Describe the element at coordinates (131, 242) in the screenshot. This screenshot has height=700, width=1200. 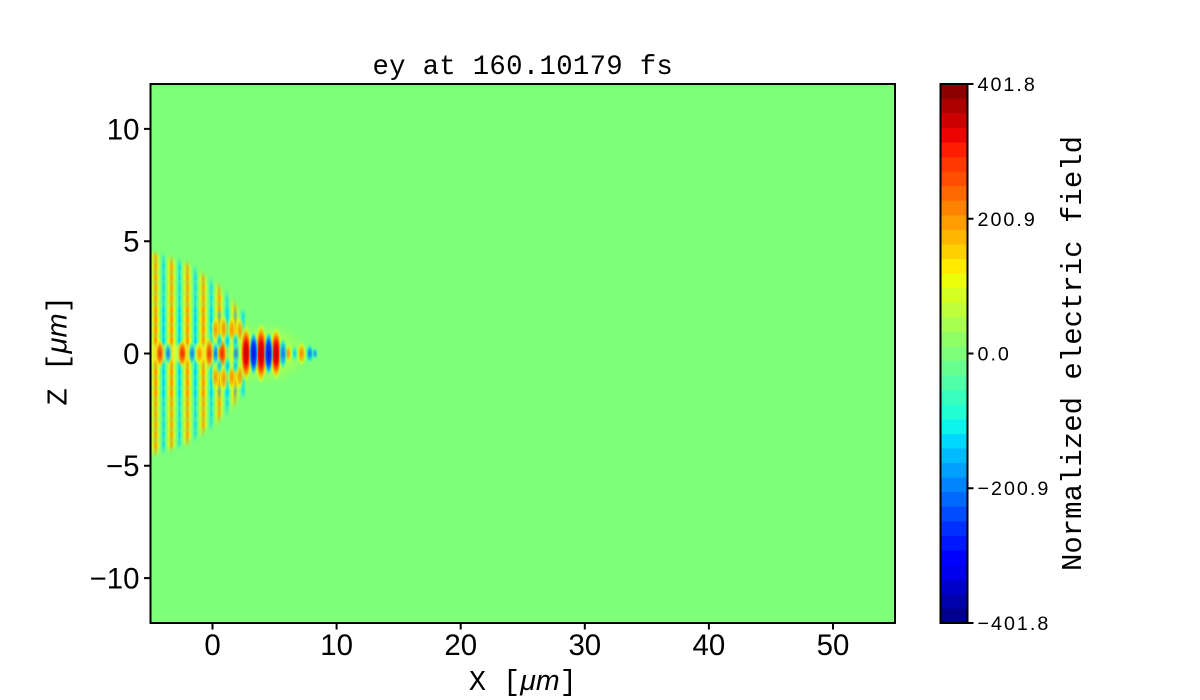
I see `svg-text: 5` at that location.